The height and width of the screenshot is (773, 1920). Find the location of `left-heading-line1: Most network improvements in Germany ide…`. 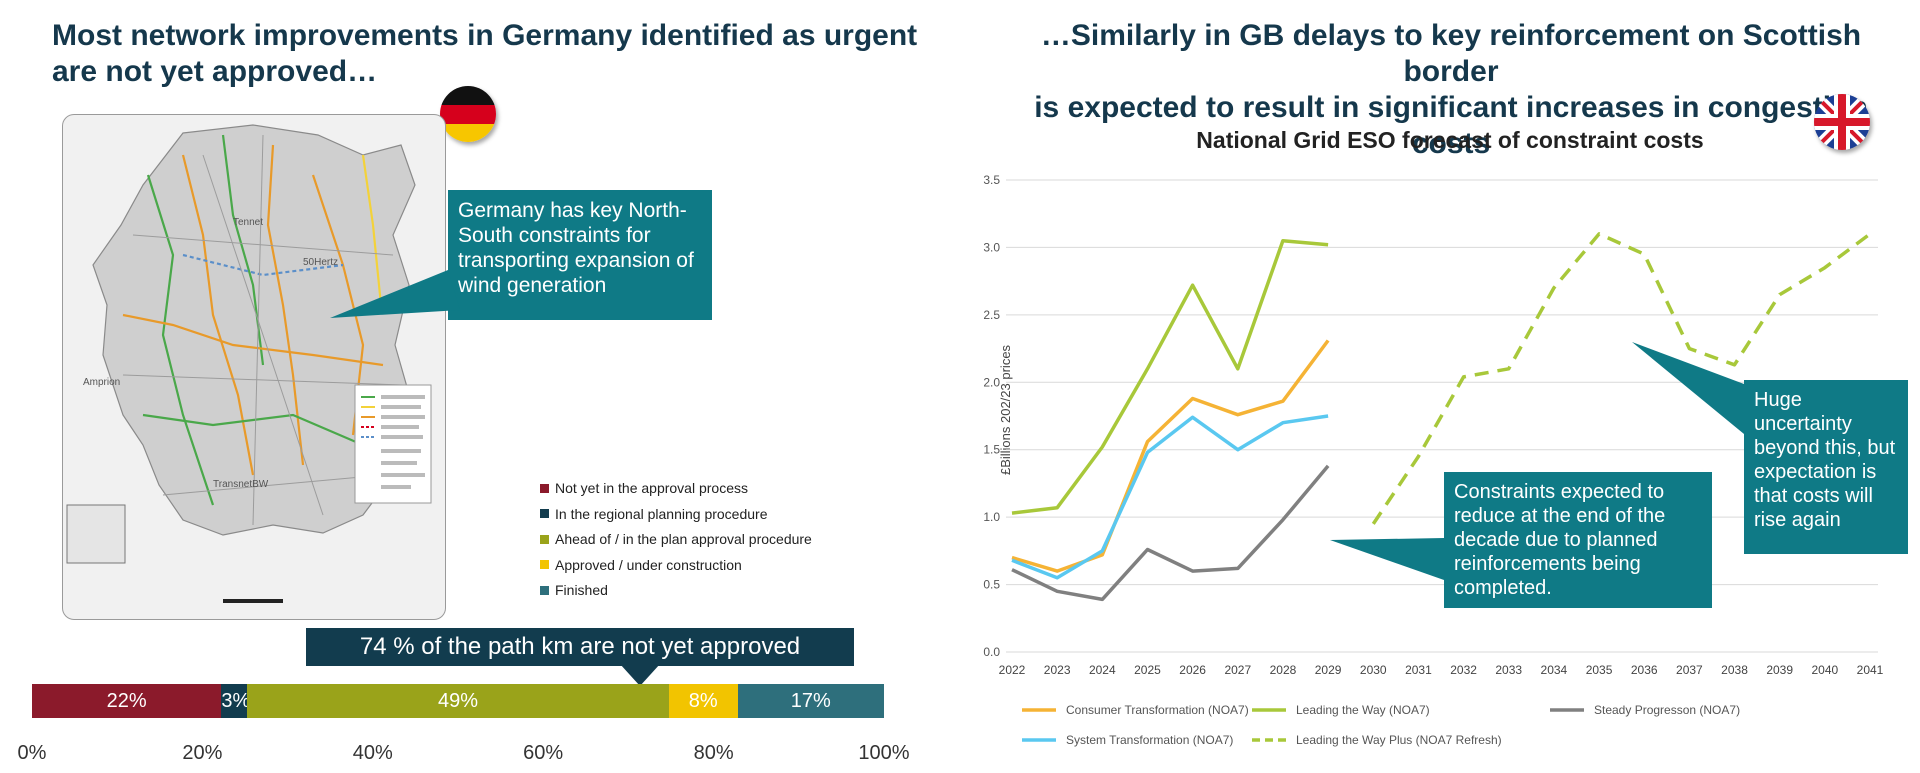

left-heading-line1: Most network improvements in Germany ide… is located at coordinates (485, 35).